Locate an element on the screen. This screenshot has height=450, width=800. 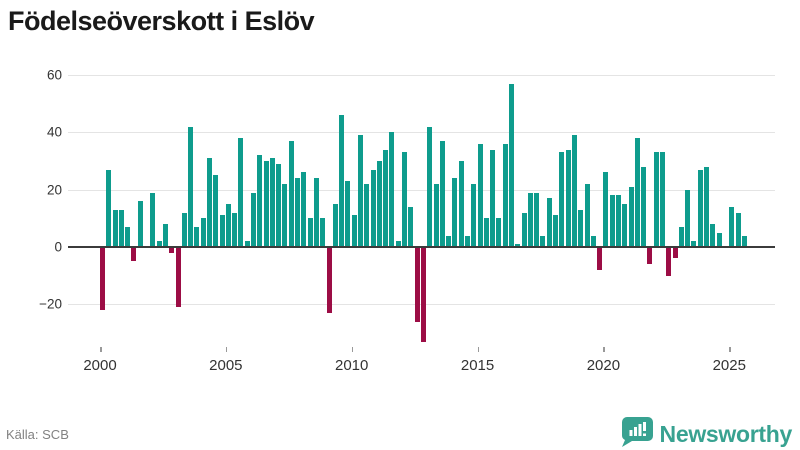
x-axis-tick-label: 2020 is located at coordinates (603, 365).